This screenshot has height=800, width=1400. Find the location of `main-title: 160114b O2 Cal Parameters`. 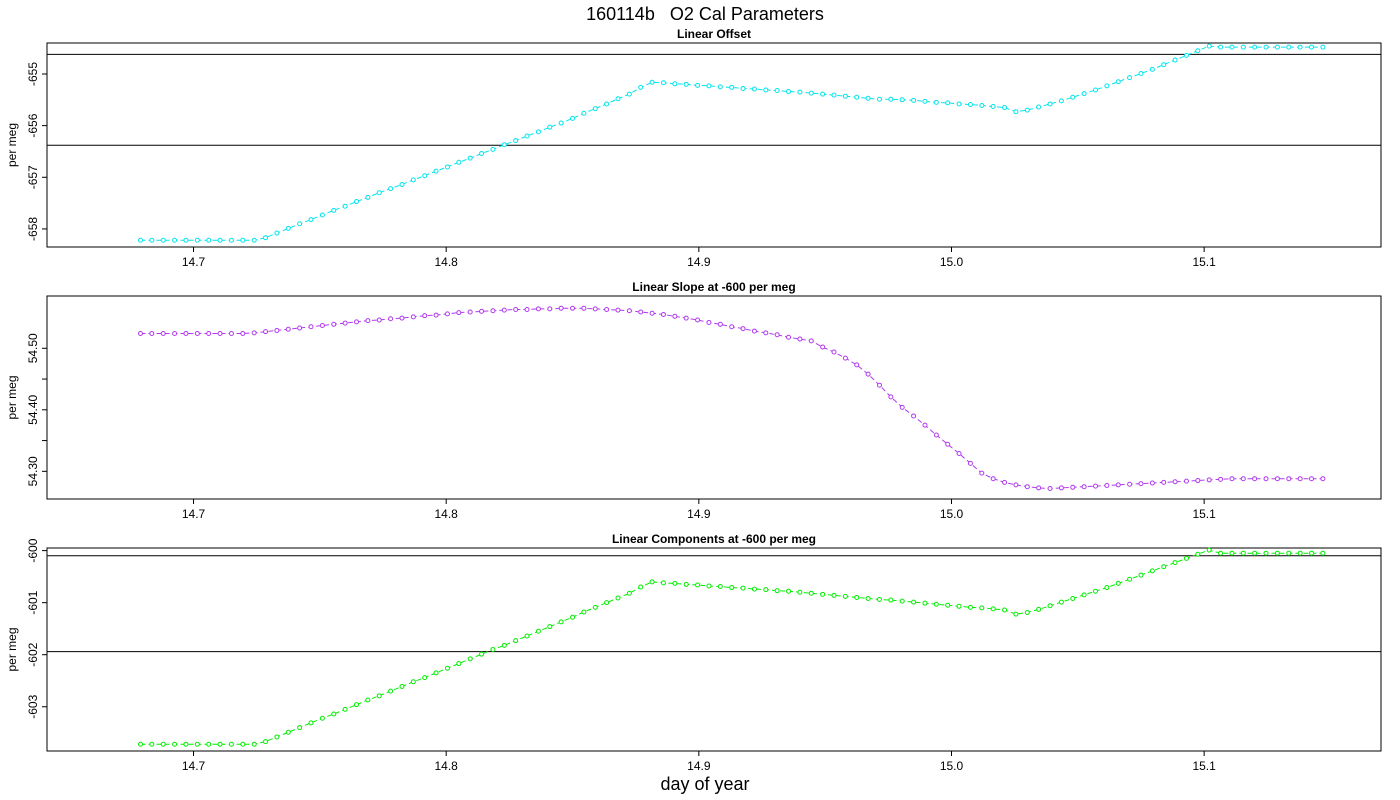

main-title: 160114b O2 Cal Parameters is located at coordinates (705, 14).